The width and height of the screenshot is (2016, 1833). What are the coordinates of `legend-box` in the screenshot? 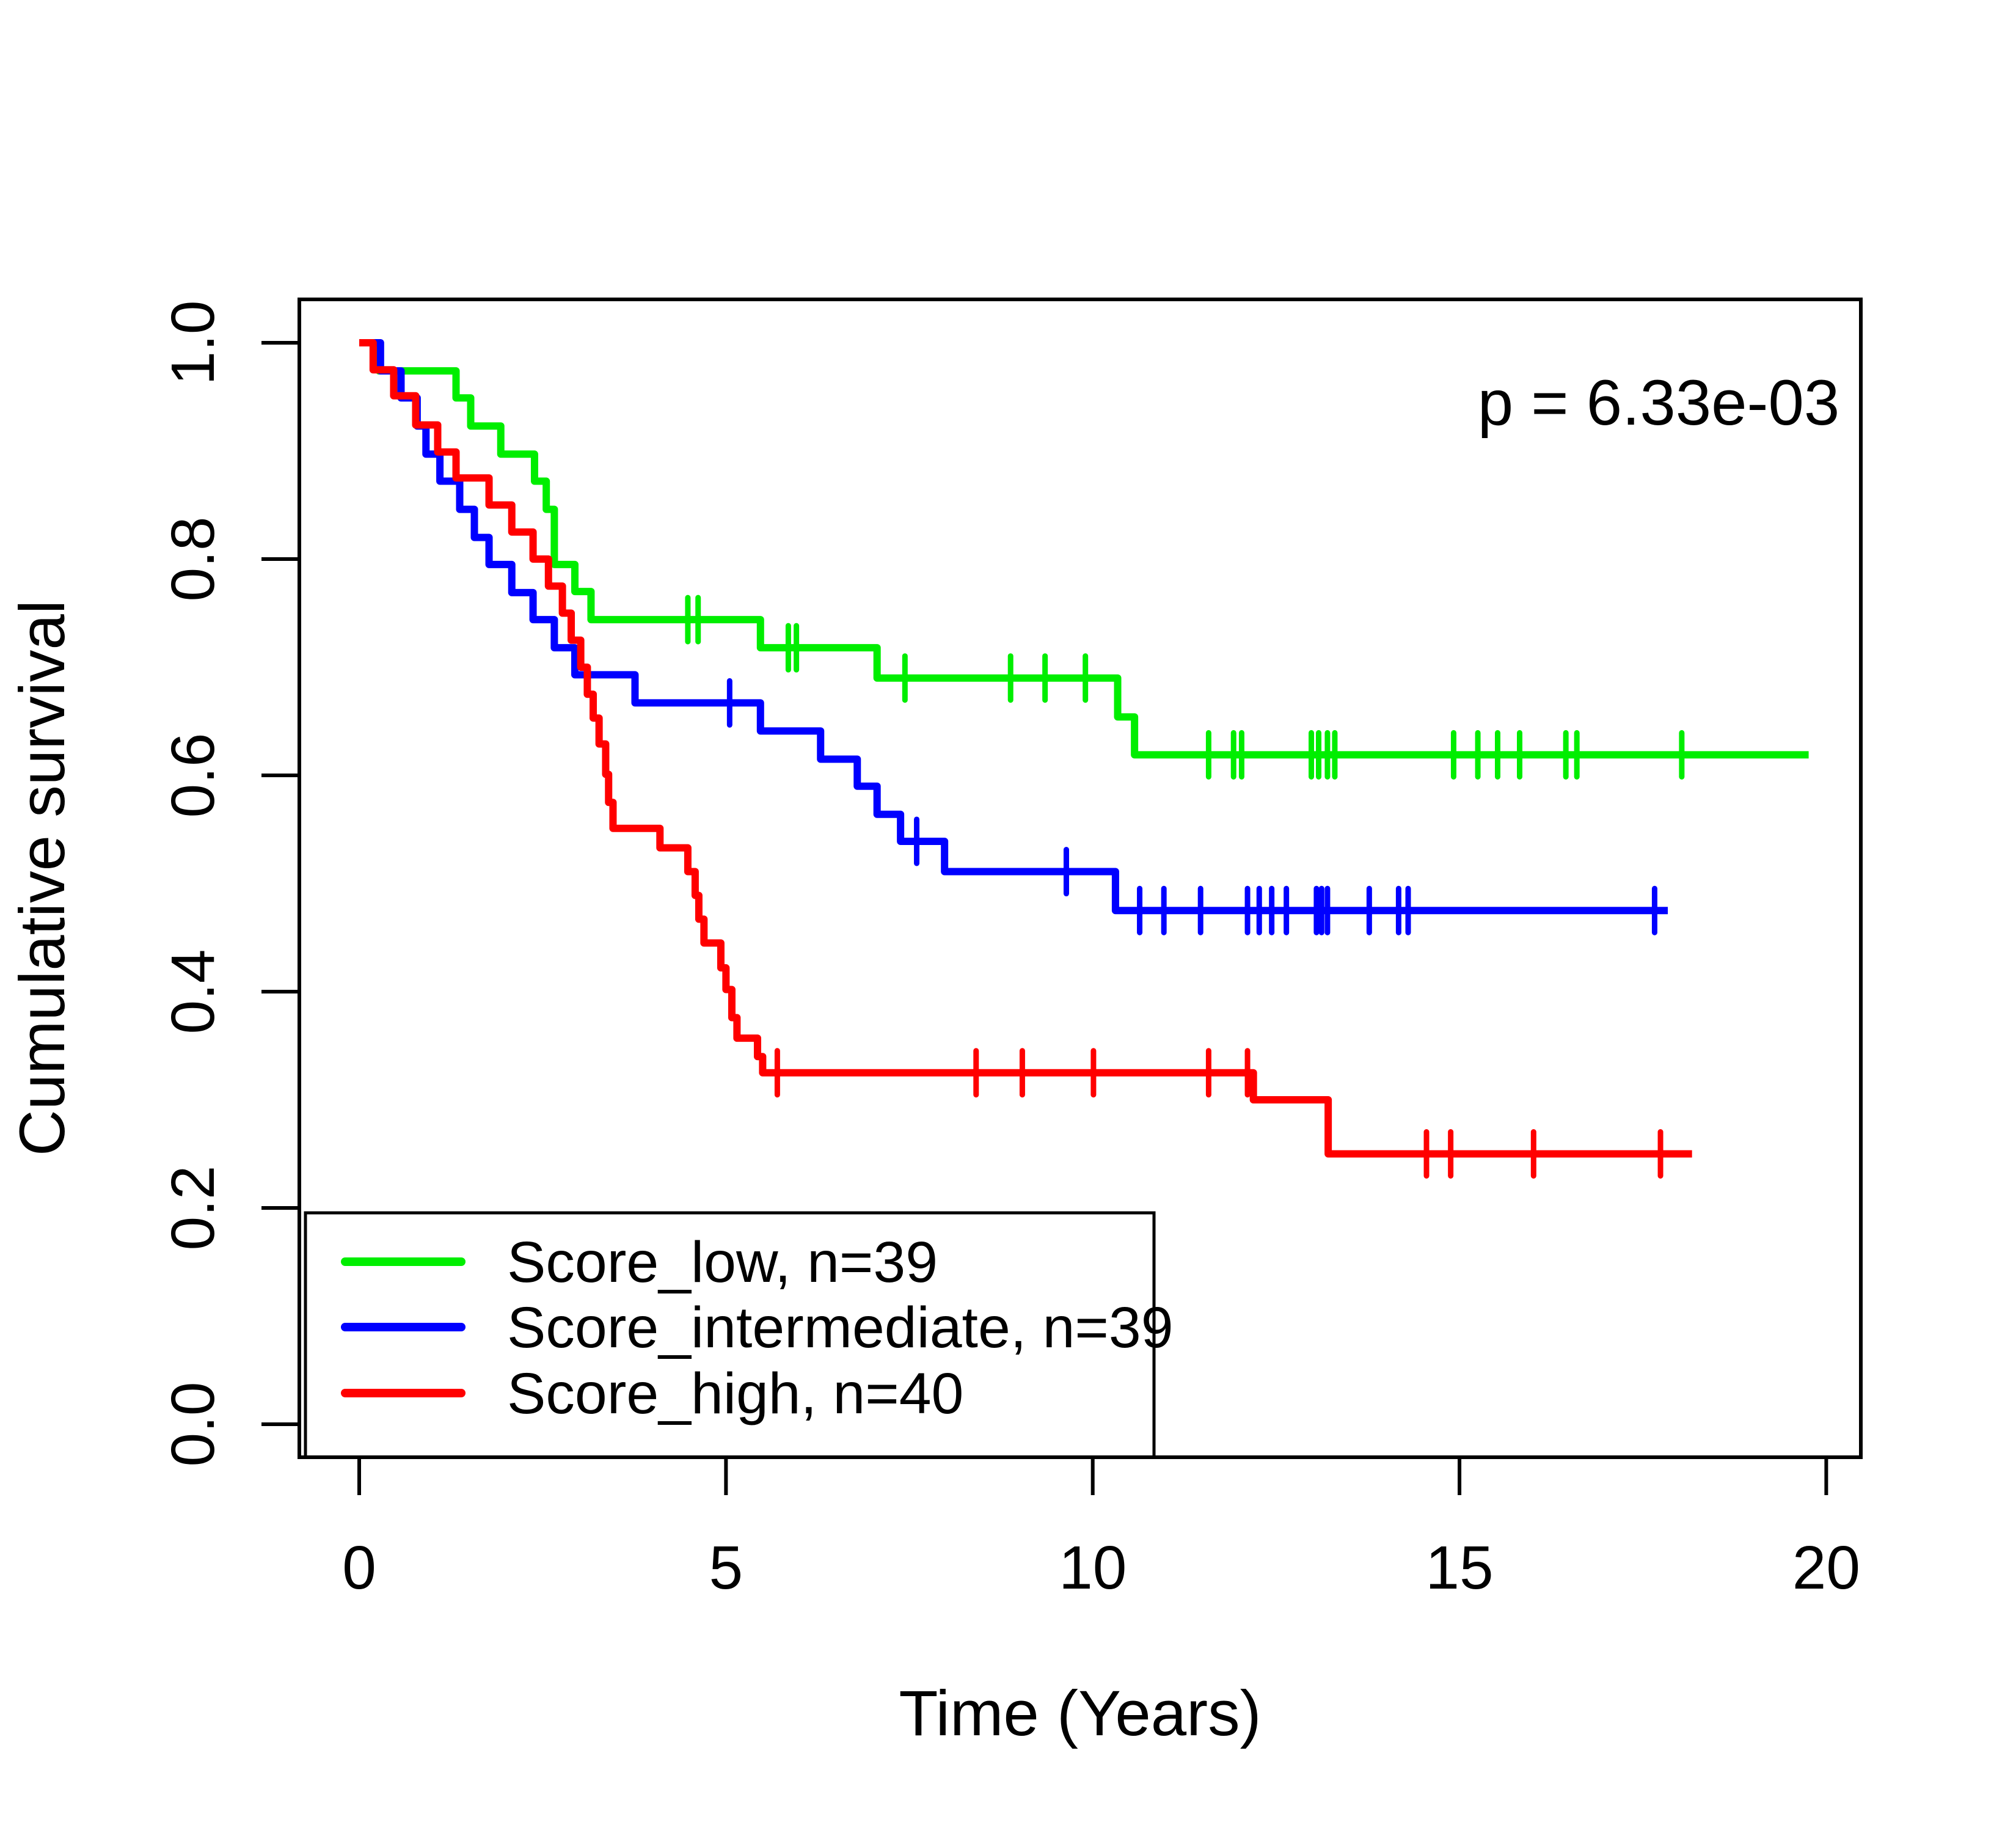 It's located at (730, 1335).